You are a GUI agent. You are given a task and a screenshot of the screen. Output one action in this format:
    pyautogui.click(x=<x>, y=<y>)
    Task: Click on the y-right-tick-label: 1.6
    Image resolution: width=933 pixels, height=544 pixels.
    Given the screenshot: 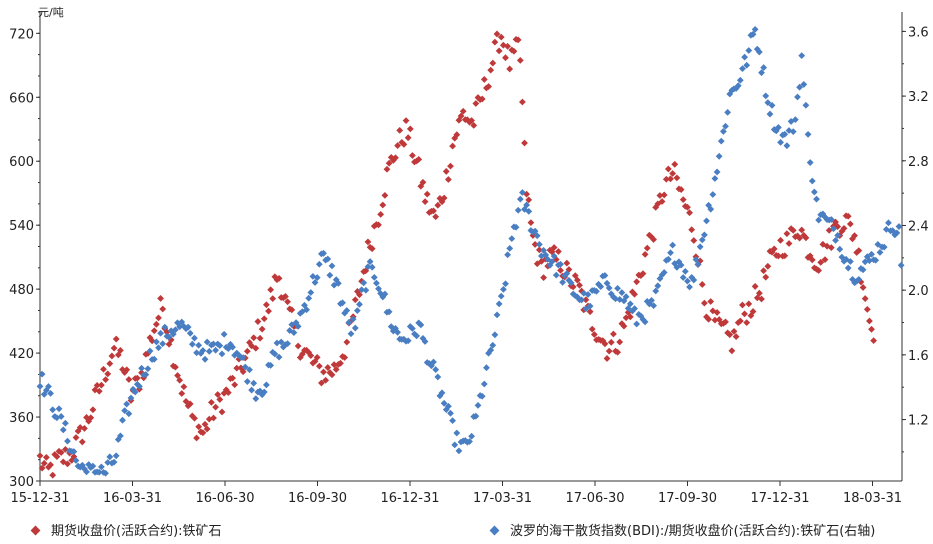 What is the action you would take?
    pyautogui.click(x=918, y=356)
    